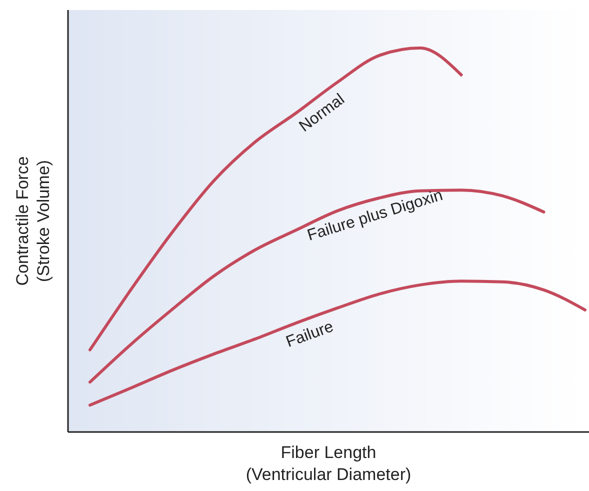  Describe the element at coordinates (310, 335) in the screenshot. I see `text: Failure` at that location.